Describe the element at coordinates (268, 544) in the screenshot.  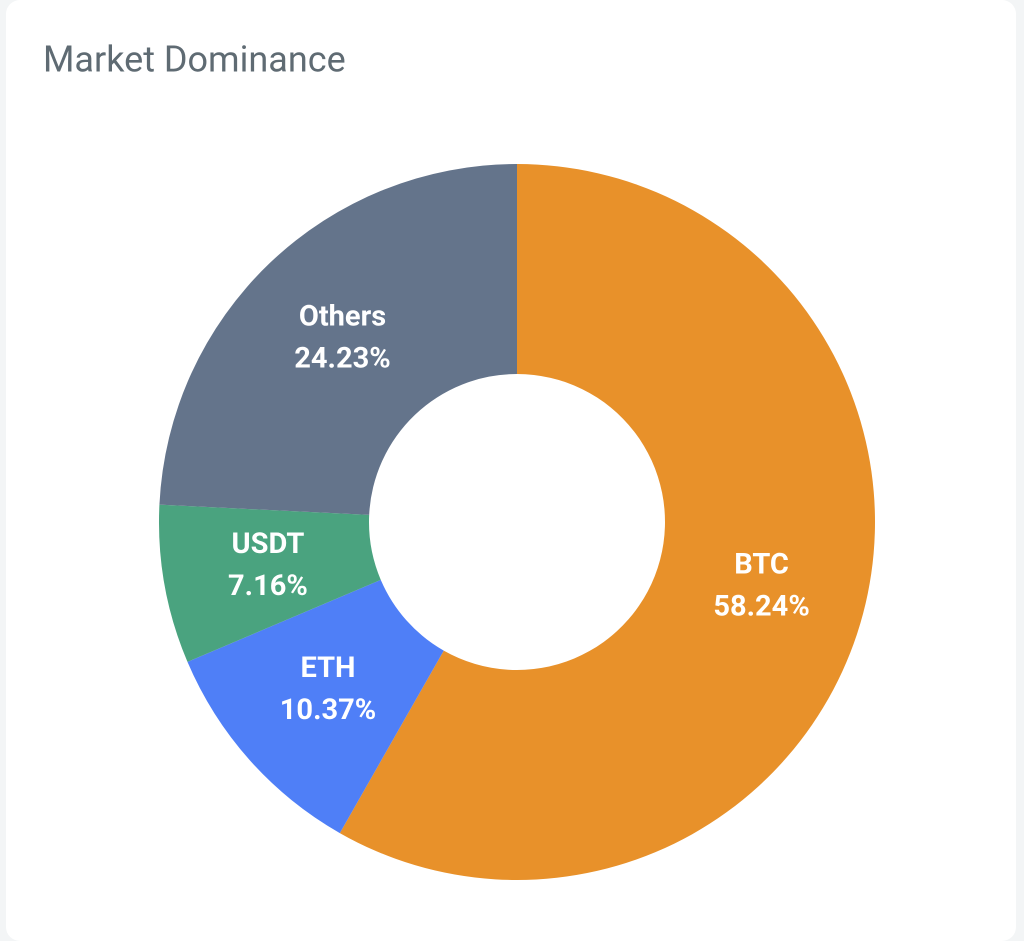
I see `slice-label: USDT` at that location.